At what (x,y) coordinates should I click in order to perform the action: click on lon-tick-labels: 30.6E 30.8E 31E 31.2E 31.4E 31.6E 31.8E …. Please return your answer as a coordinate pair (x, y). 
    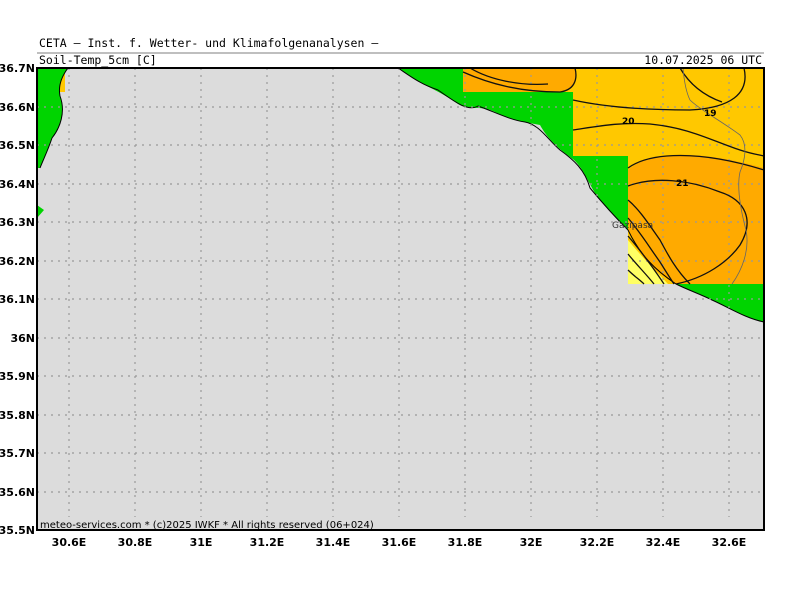
    Looking at the image, I should click on (399, 542).